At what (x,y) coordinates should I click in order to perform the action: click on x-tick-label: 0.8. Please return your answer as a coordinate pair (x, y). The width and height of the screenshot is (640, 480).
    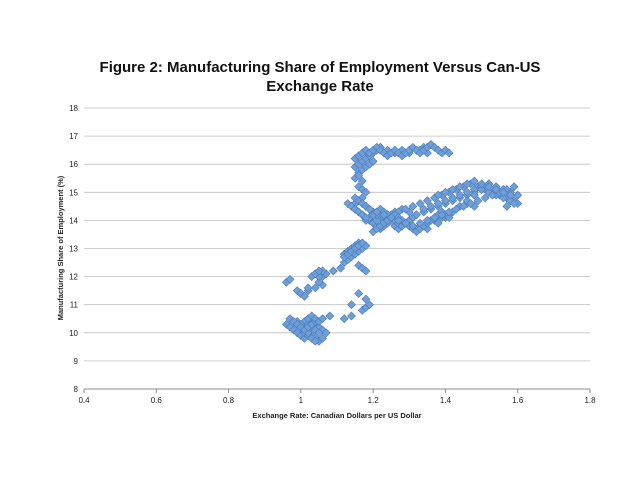
    Looking at the image, I should click on (229, 400).